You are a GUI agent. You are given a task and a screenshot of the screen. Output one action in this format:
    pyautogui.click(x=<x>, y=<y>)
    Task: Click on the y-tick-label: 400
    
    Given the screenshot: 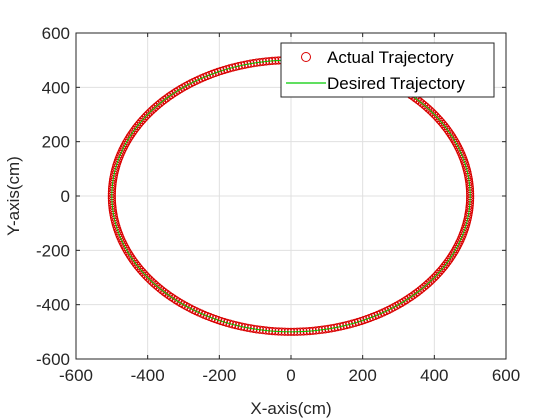 What is the action you would take?
    pyautogui.click(x=56, y=87)
    